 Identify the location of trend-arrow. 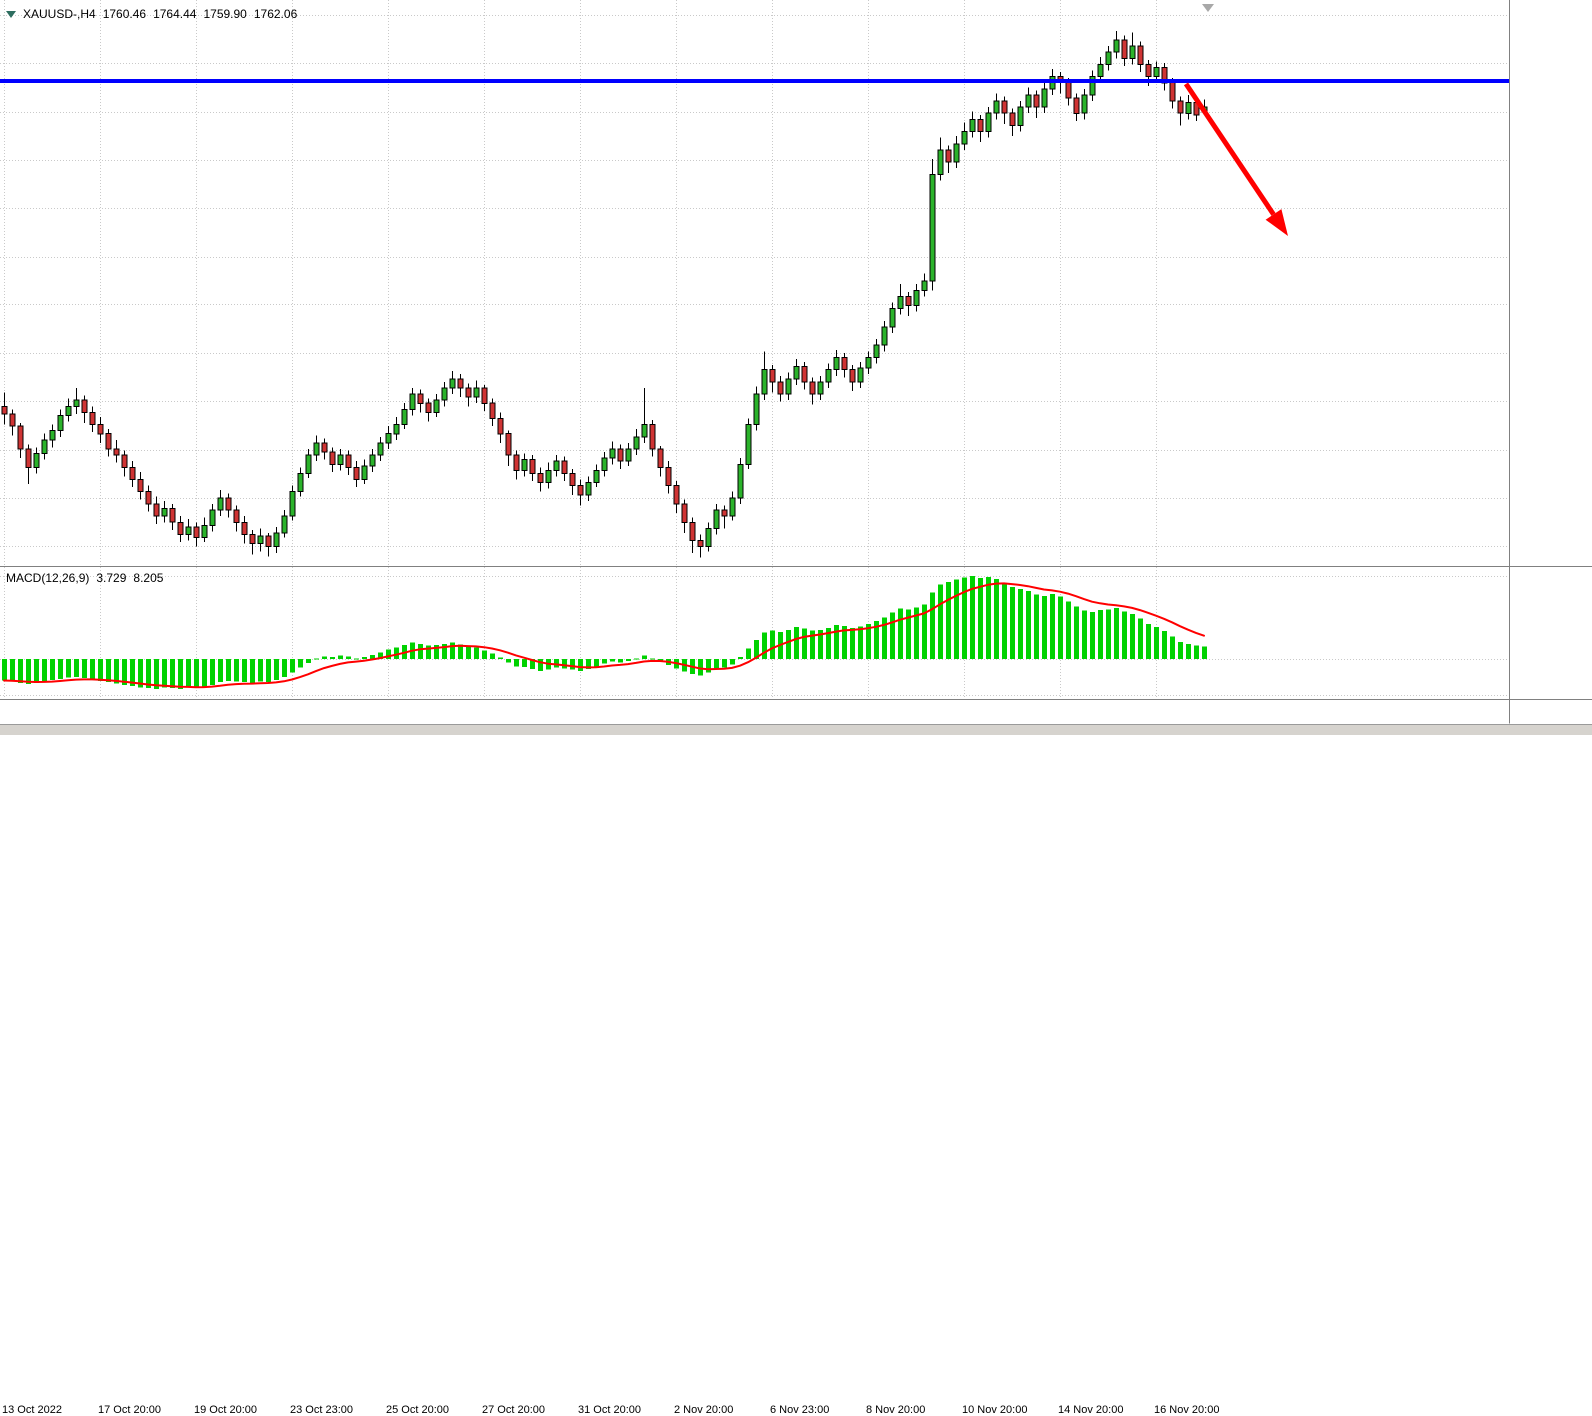
(1235, 159).